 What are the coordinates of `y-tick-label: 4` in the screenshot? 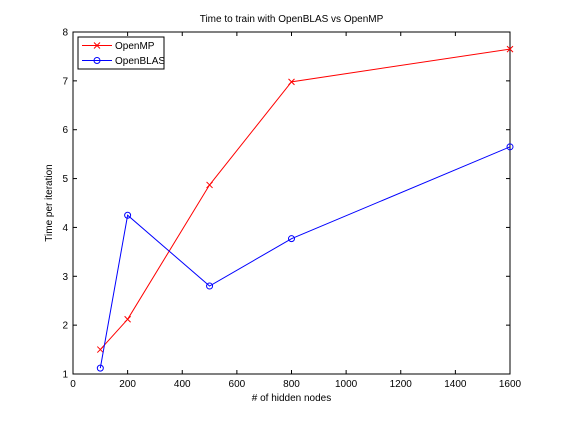 It's located at (65, 228).